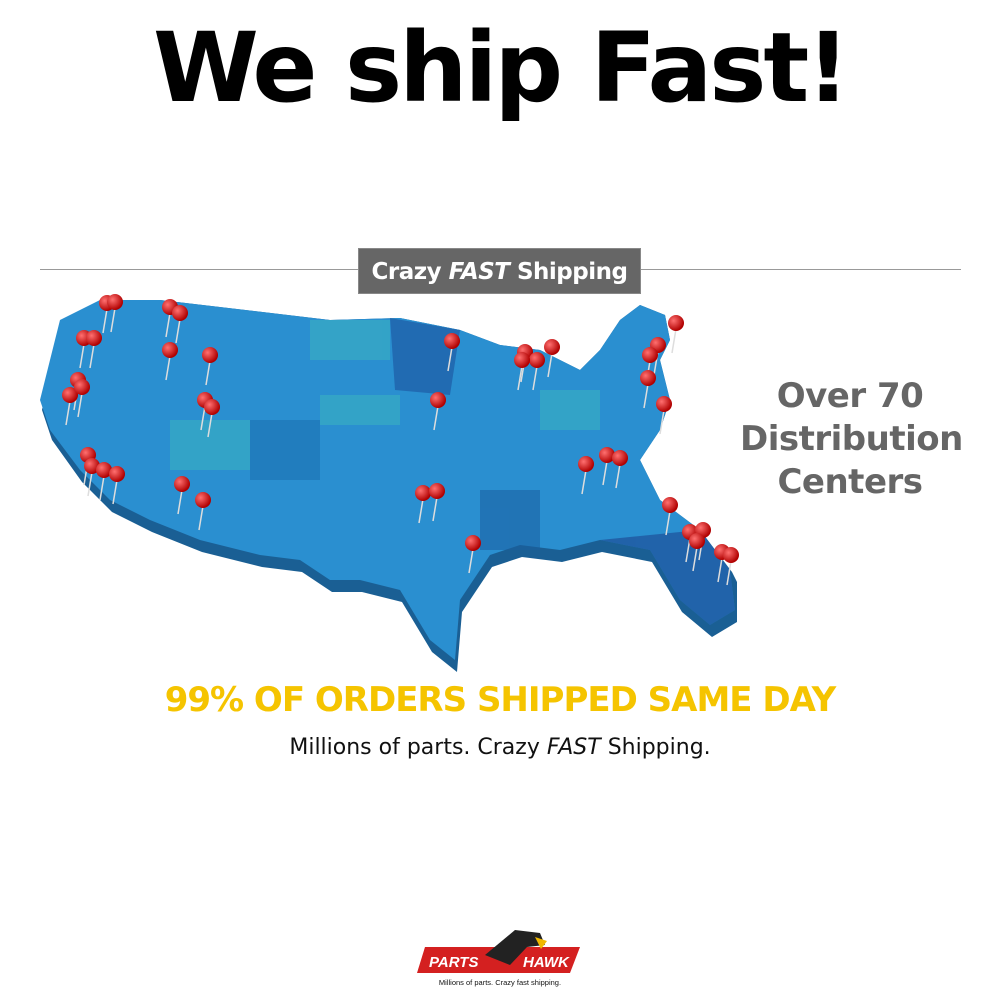  I want to click on callout-line-2: Distribution, so click(851, 439).